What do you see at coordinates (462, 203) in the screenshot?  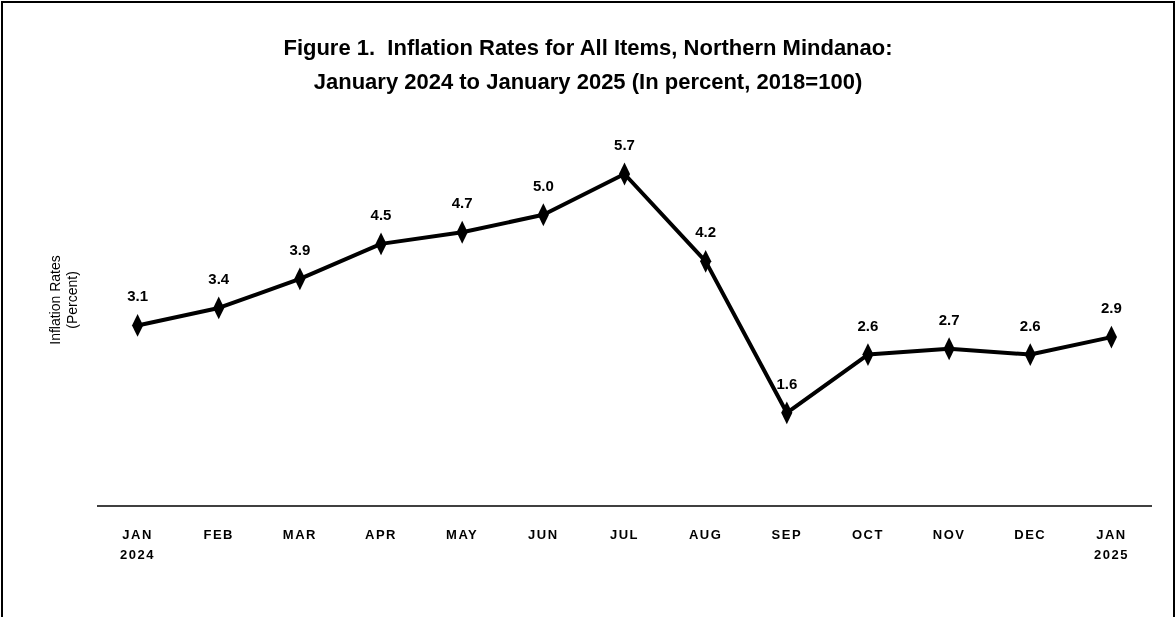 I see `data-label: 4.7` at bounding box center [462, 203].